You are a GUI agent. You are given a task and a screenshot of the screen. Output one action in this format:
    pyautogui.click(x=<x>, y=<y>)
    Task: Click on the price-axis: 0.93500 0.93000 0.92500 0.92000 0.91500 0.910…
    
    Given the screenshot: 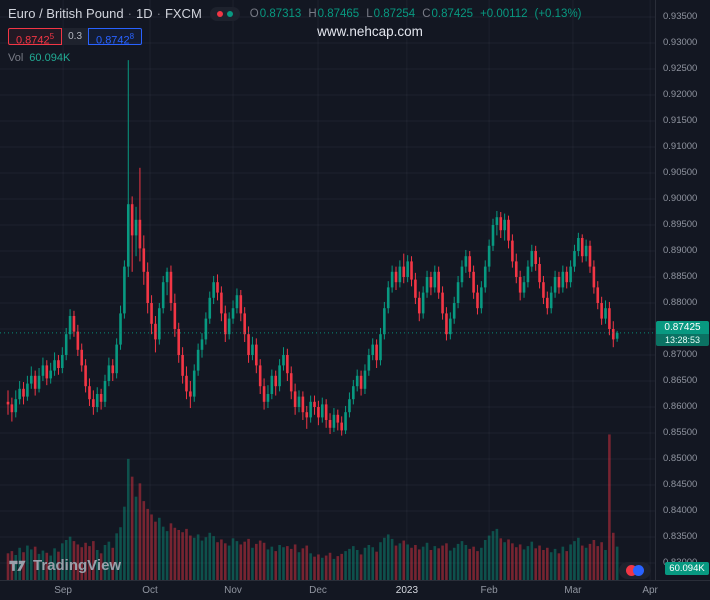 What is the action you would take?
    pyautogui.click(x=682, y=290)
    